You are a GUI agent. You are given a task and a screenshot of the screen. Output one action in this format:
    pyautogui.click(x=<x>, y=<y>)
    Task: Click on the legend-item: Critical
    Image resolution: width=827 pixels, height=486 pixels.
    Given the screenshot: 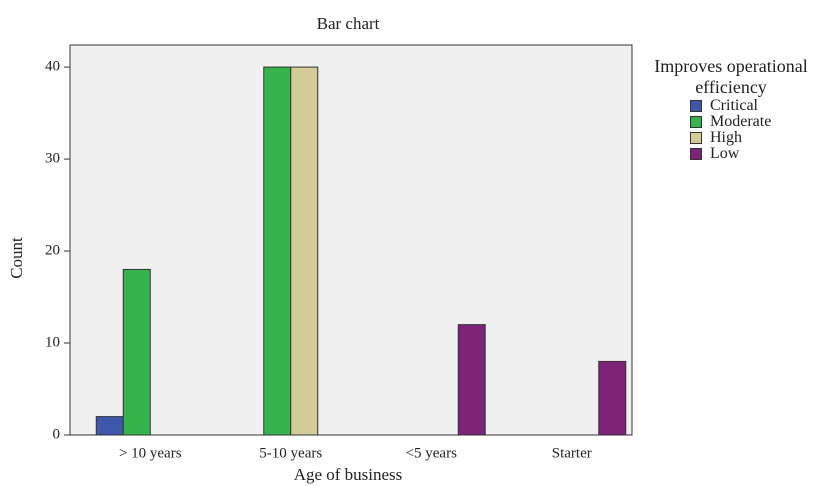 What is the action you would take?
    pyautogui.click(x=758, y=105)
    